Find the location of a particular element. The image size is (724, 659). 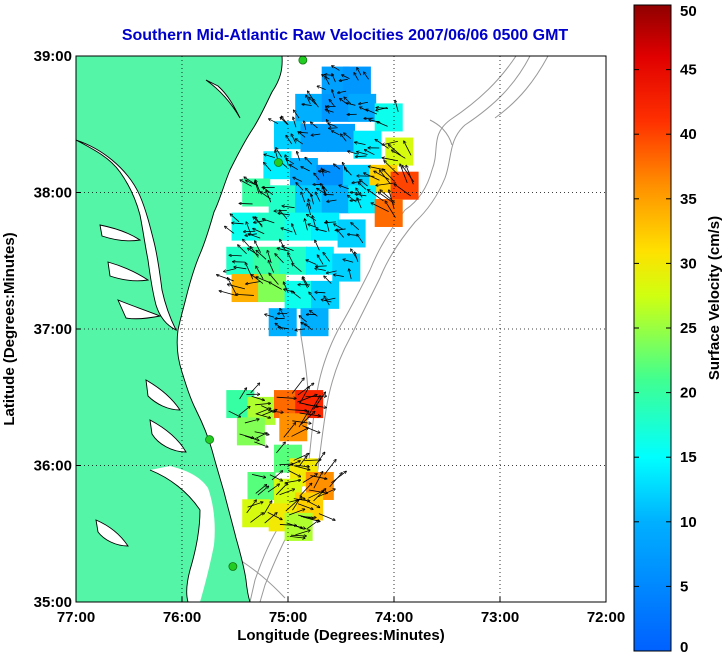

y-axis-ticks: 39:00 38:00 37:00 36:00 35:00 is located at coordinates (57, 329).